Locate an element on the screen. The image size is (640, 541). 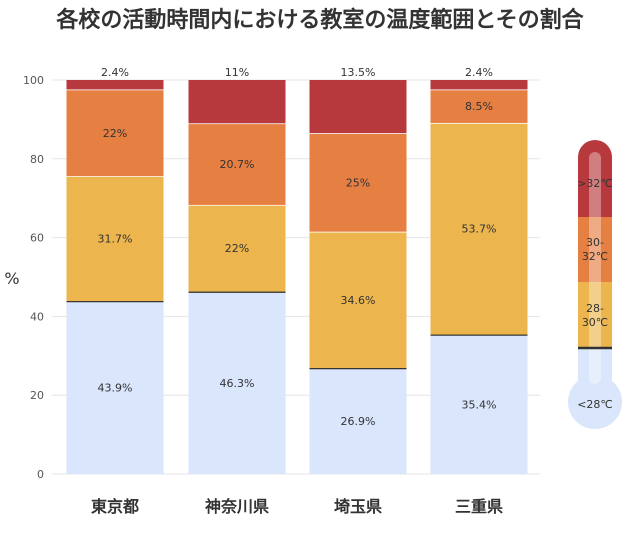
y-tick-label: 60 is located at coordinates (37, 238).